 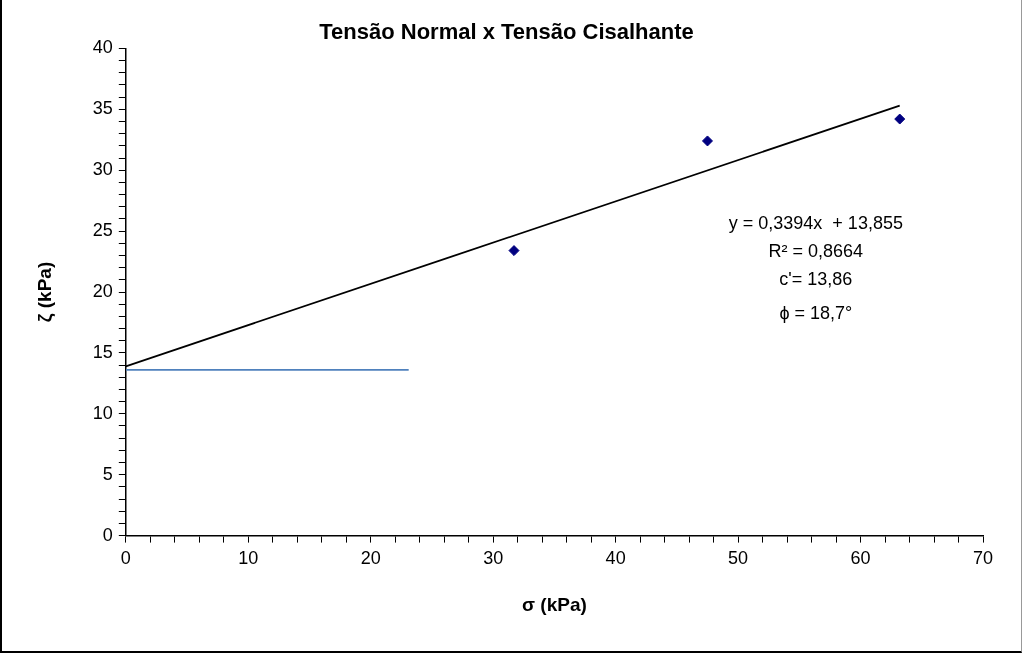 I want to click on y-tick-label: 25, so click(x=102, y=230).